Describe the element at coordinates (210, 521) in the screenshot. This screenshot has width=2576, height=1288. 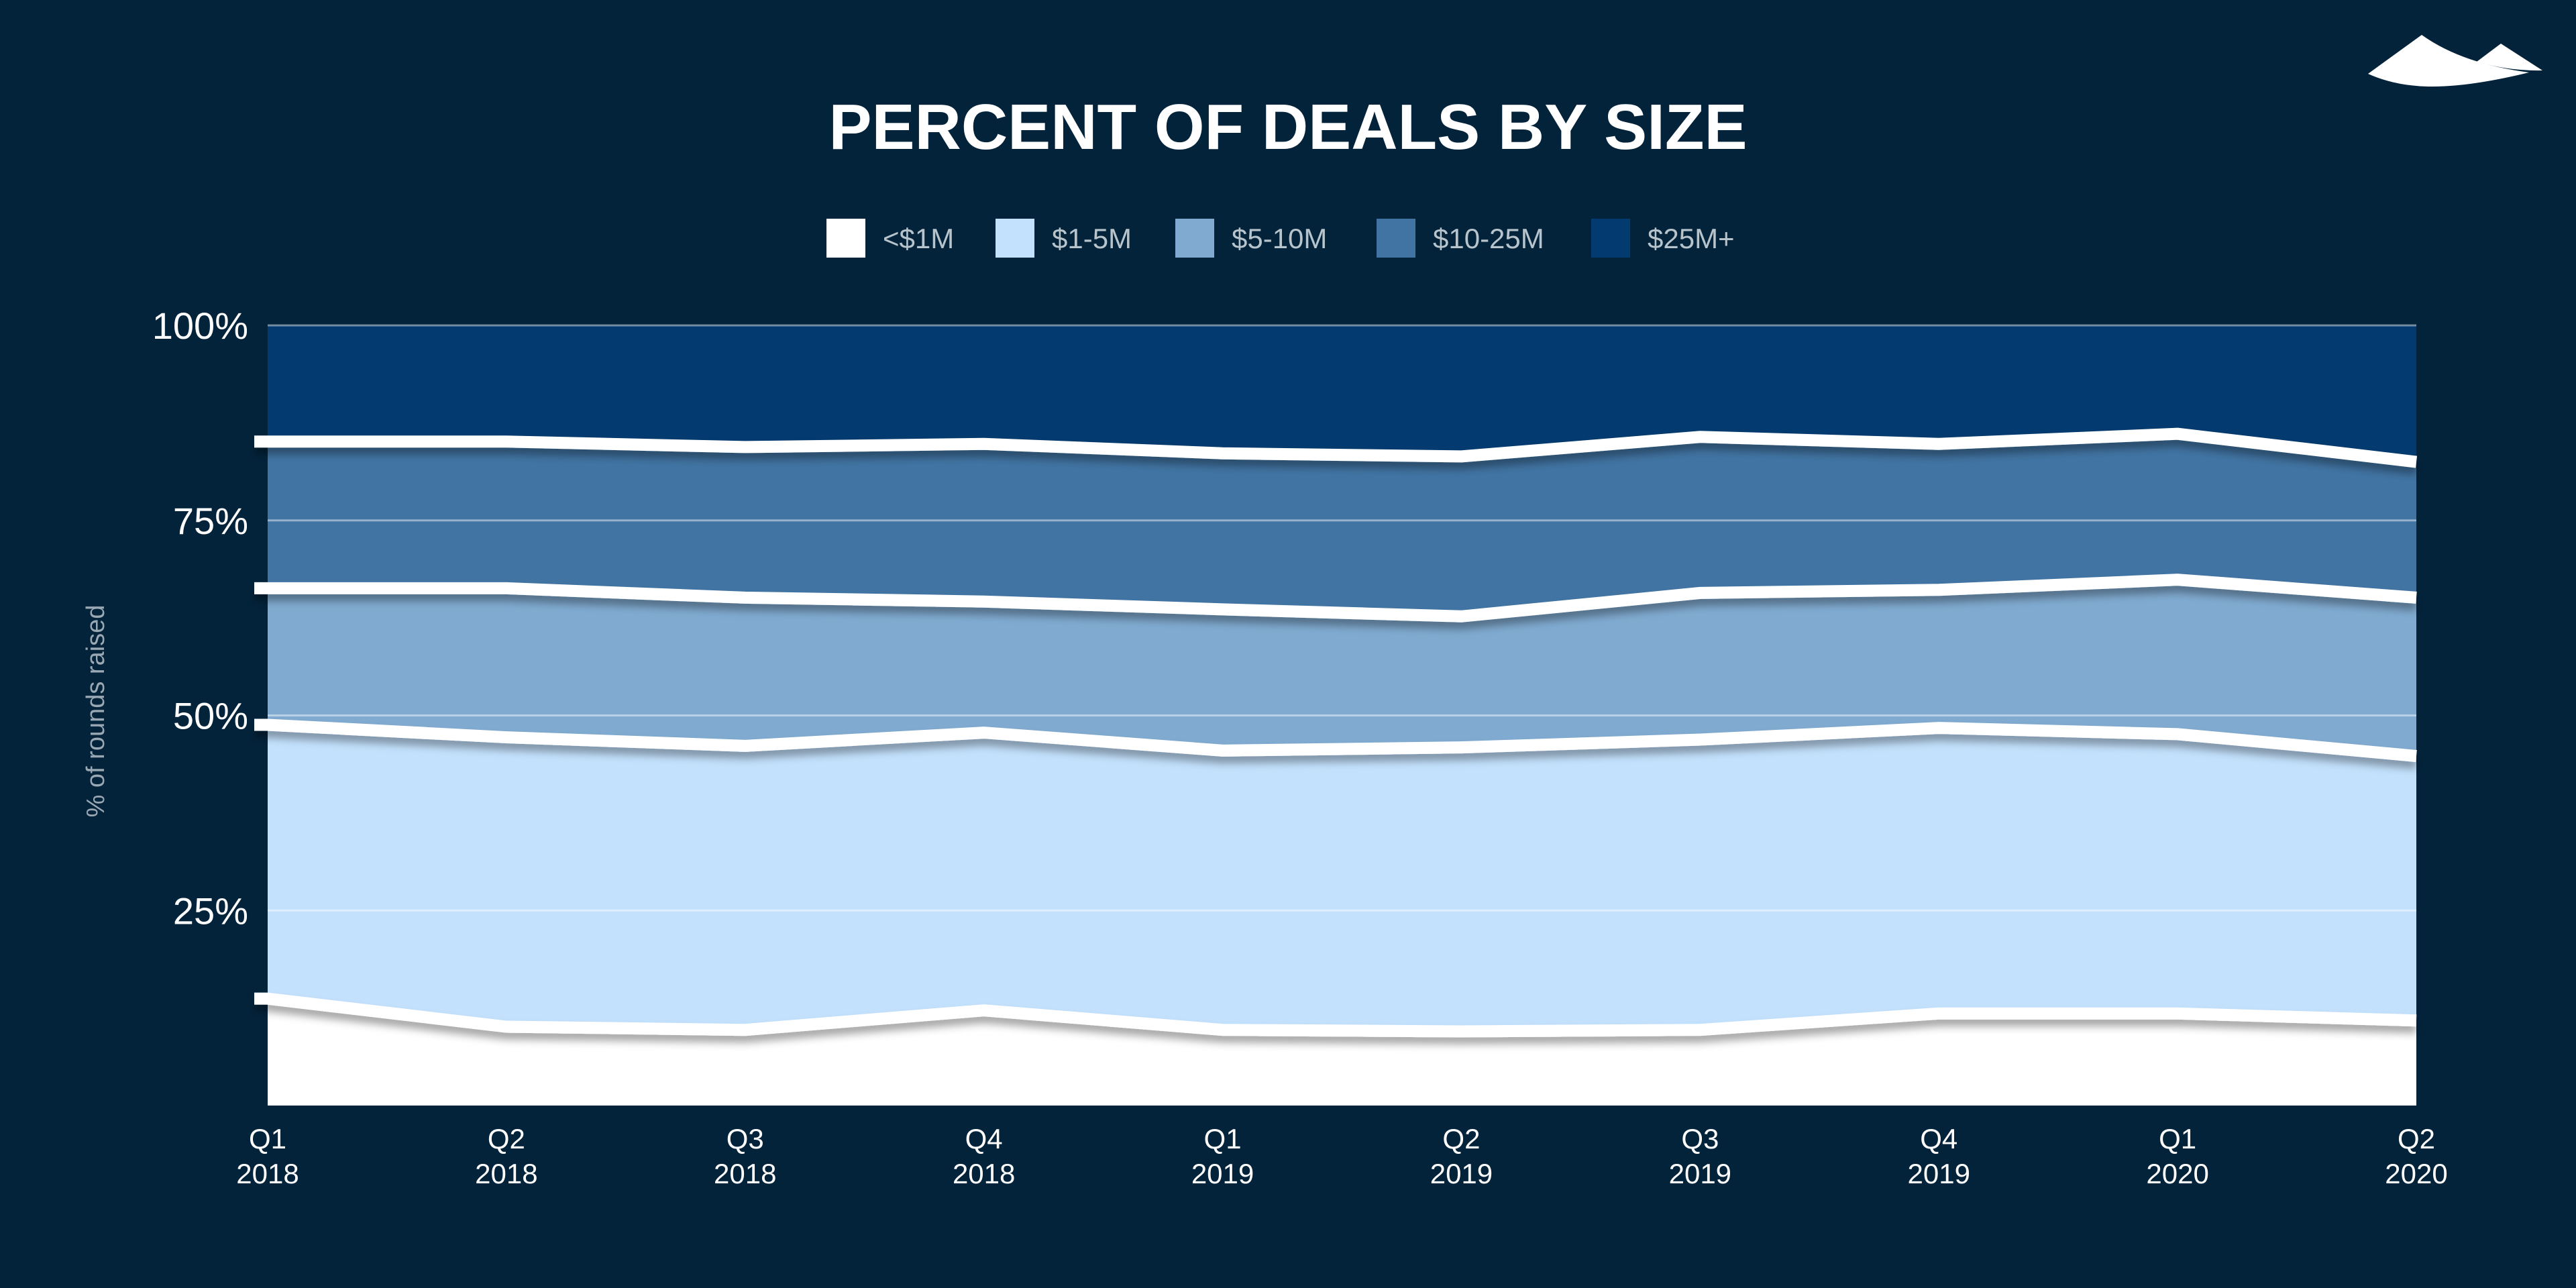
I see `y-tick-label: 75%` at that location.